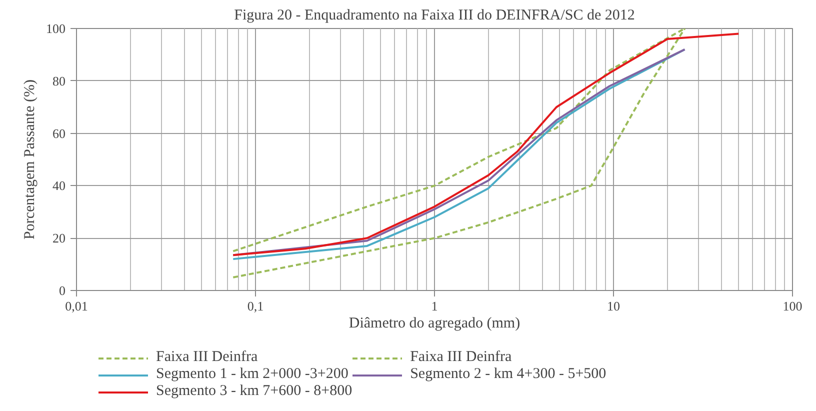 This screenshot has height=411, width=816. I want to click on x-tick-label: 0,1, so click(255, 306).